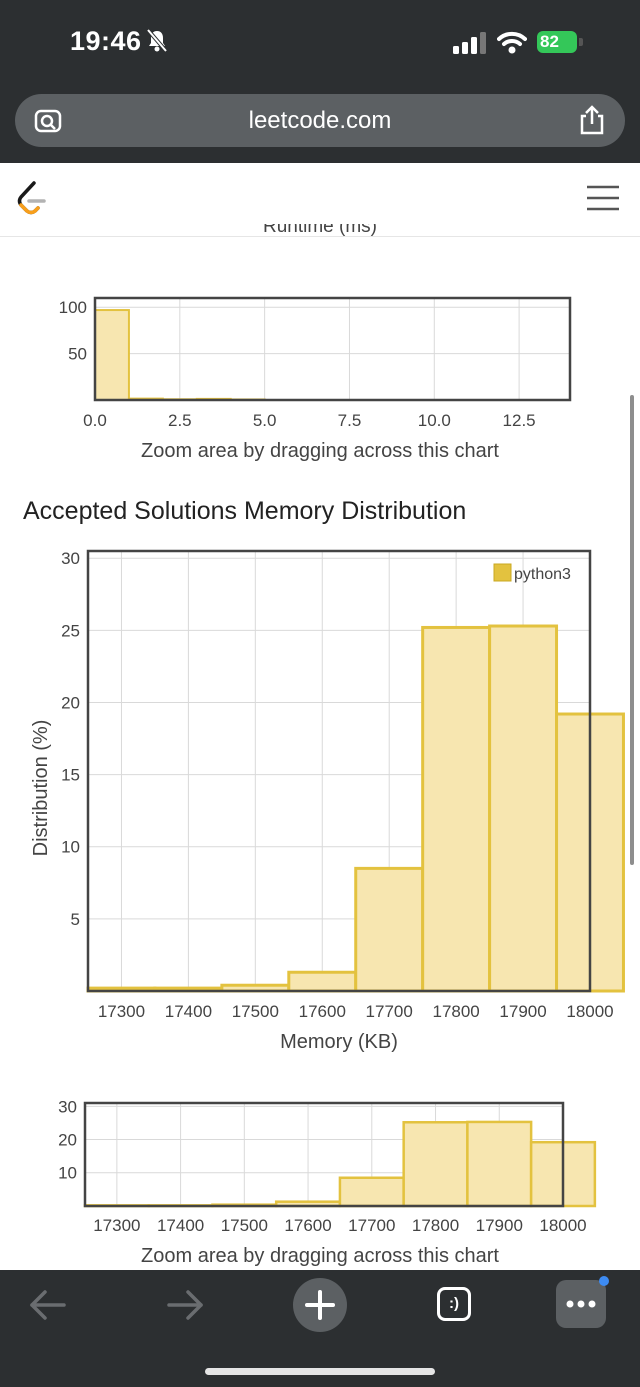  Describe the element at coordinates (339, 1042) in the screenshot. I see `x-axis-label: Memory (KB)` at that location.